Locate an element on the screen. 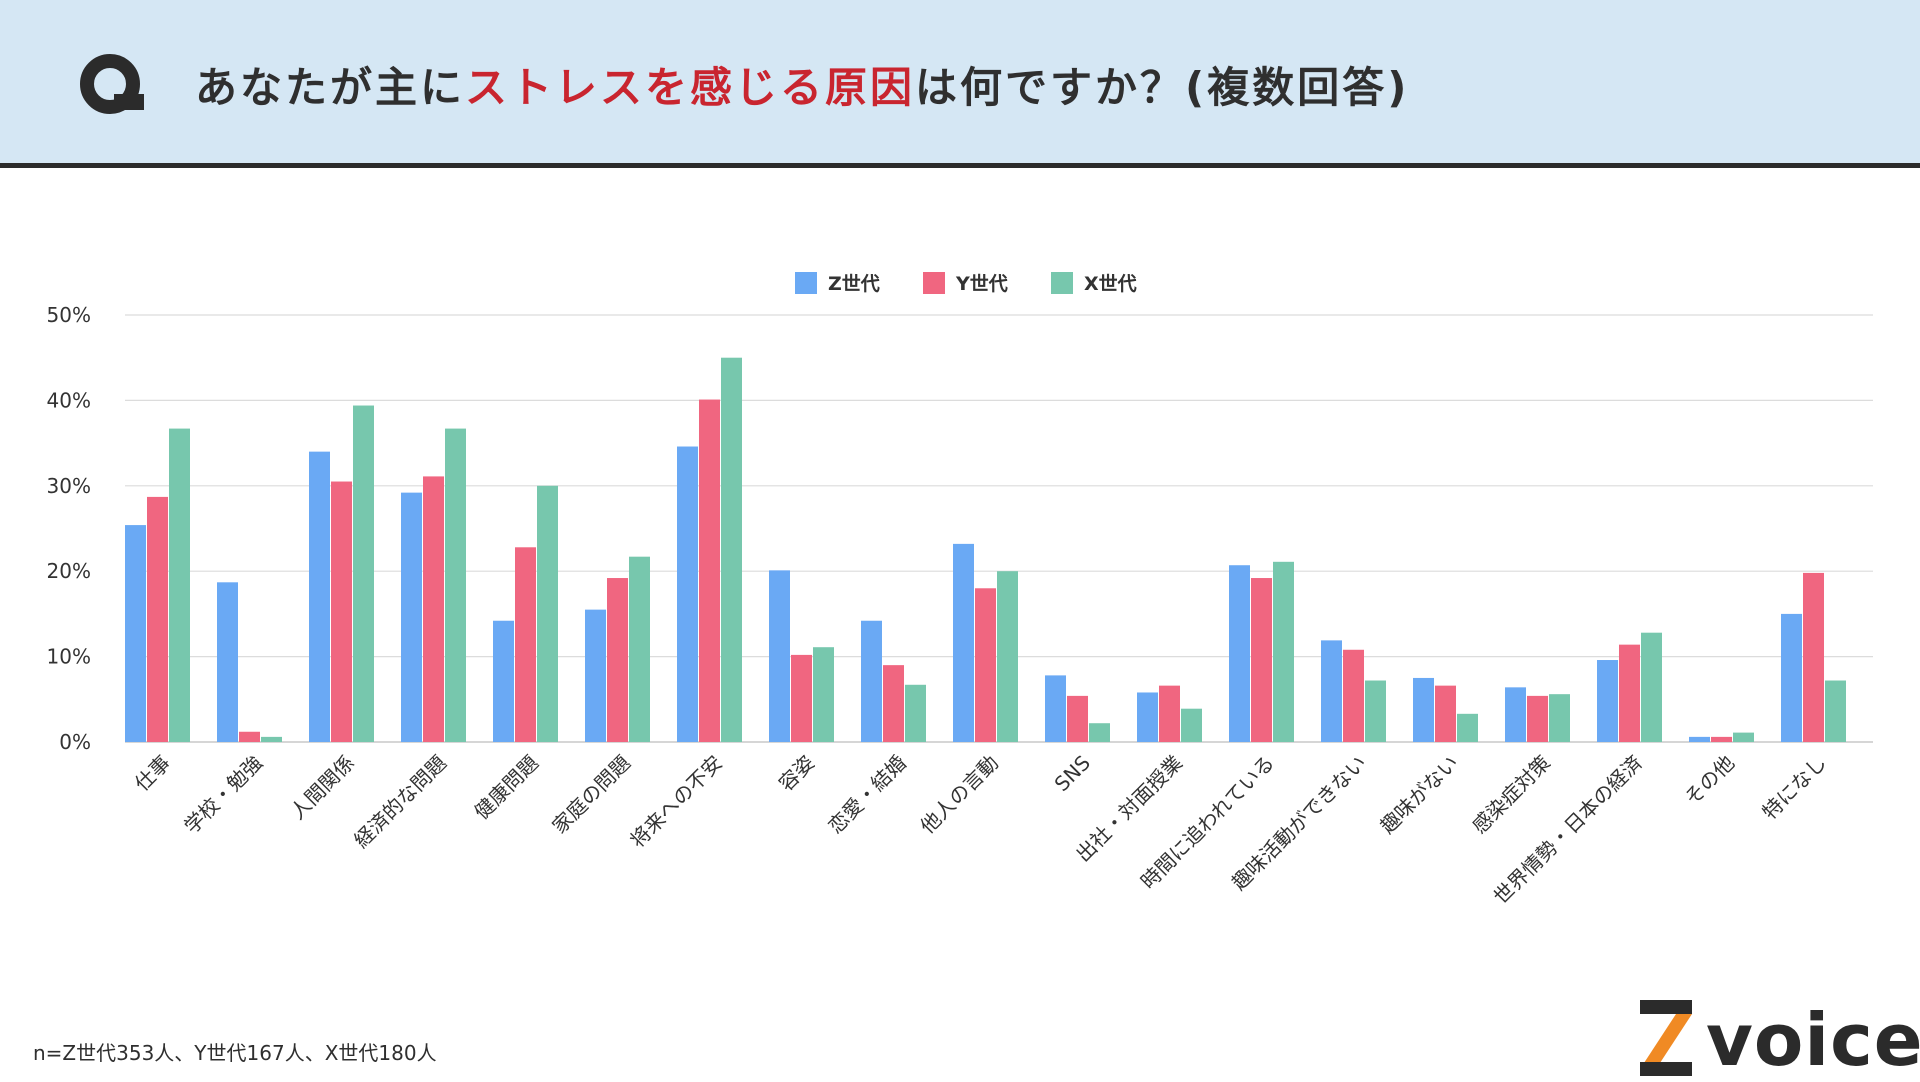  legend-label: Y世代 is located at coordinates (981, 284).